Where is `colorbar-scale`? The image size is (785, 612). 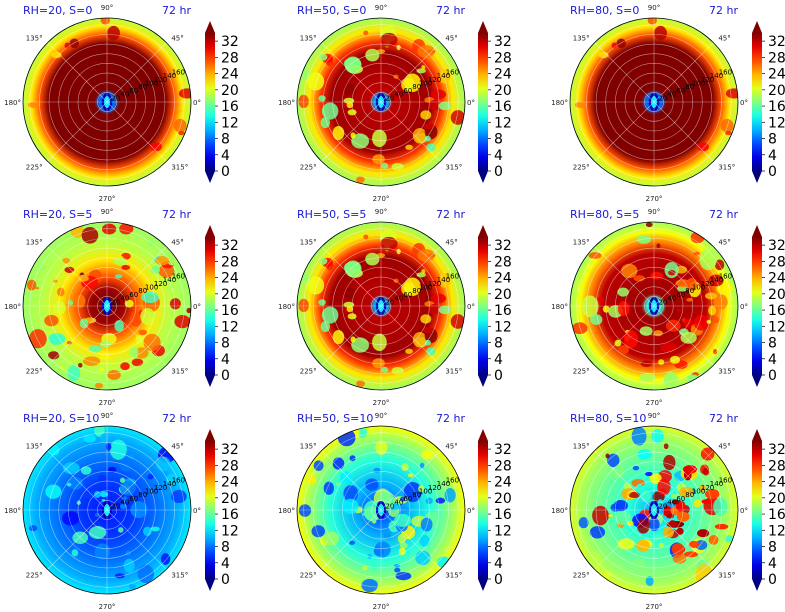 colorbar-scale is located at coordinates (210, 306).